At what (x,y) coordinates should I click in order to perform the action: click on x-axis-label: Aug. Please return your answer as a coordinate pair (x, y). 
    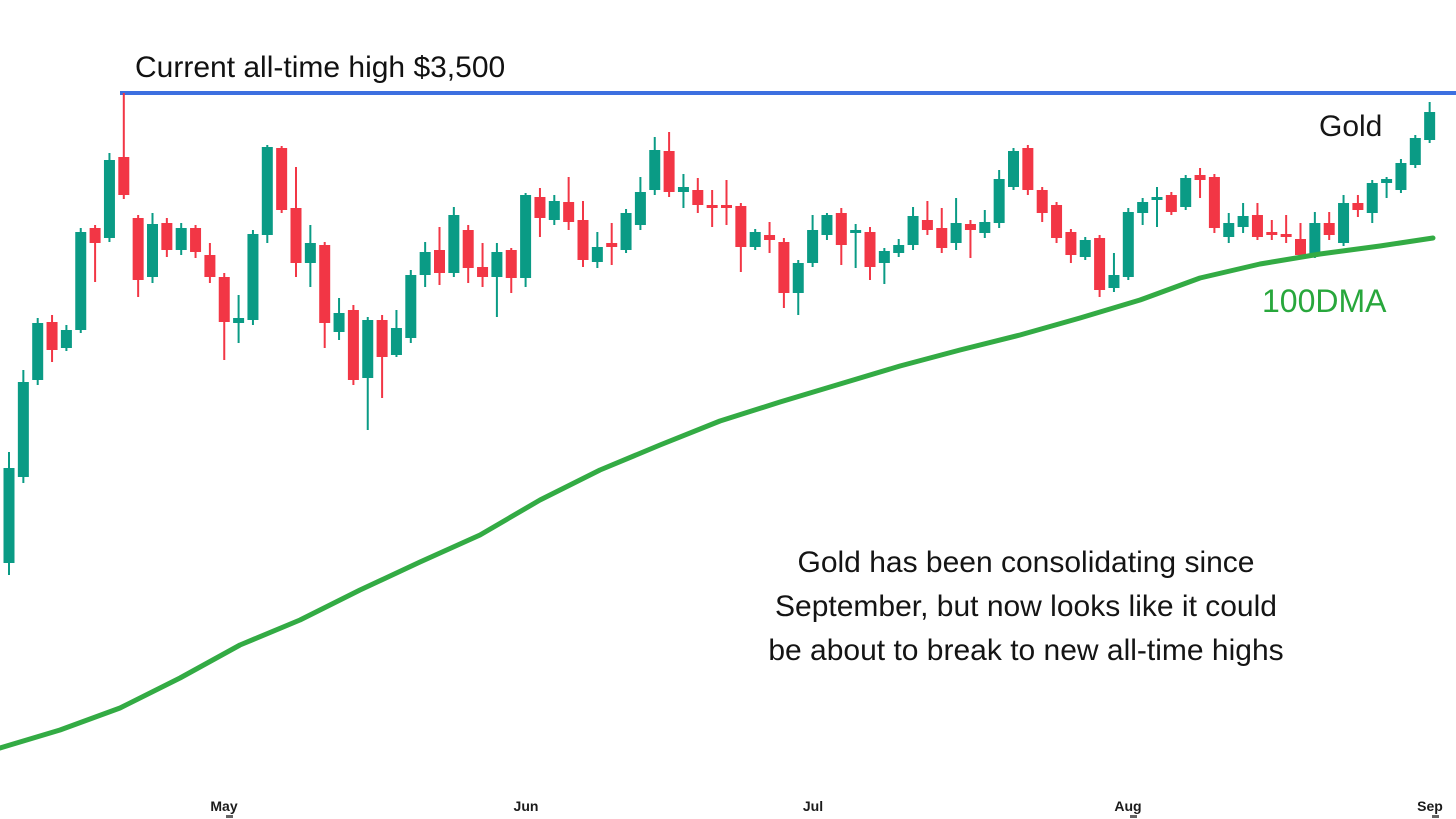
    Looking at the image, I should click on (1127, 806).